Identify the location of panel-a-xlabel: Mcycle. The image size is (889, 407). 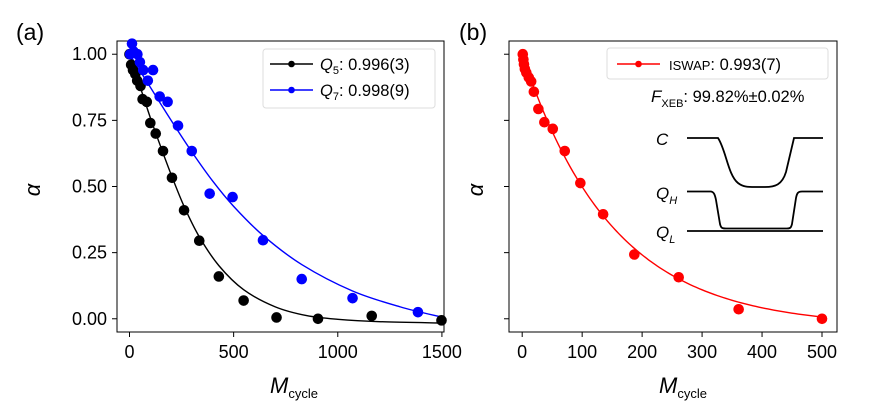
(294, 387).